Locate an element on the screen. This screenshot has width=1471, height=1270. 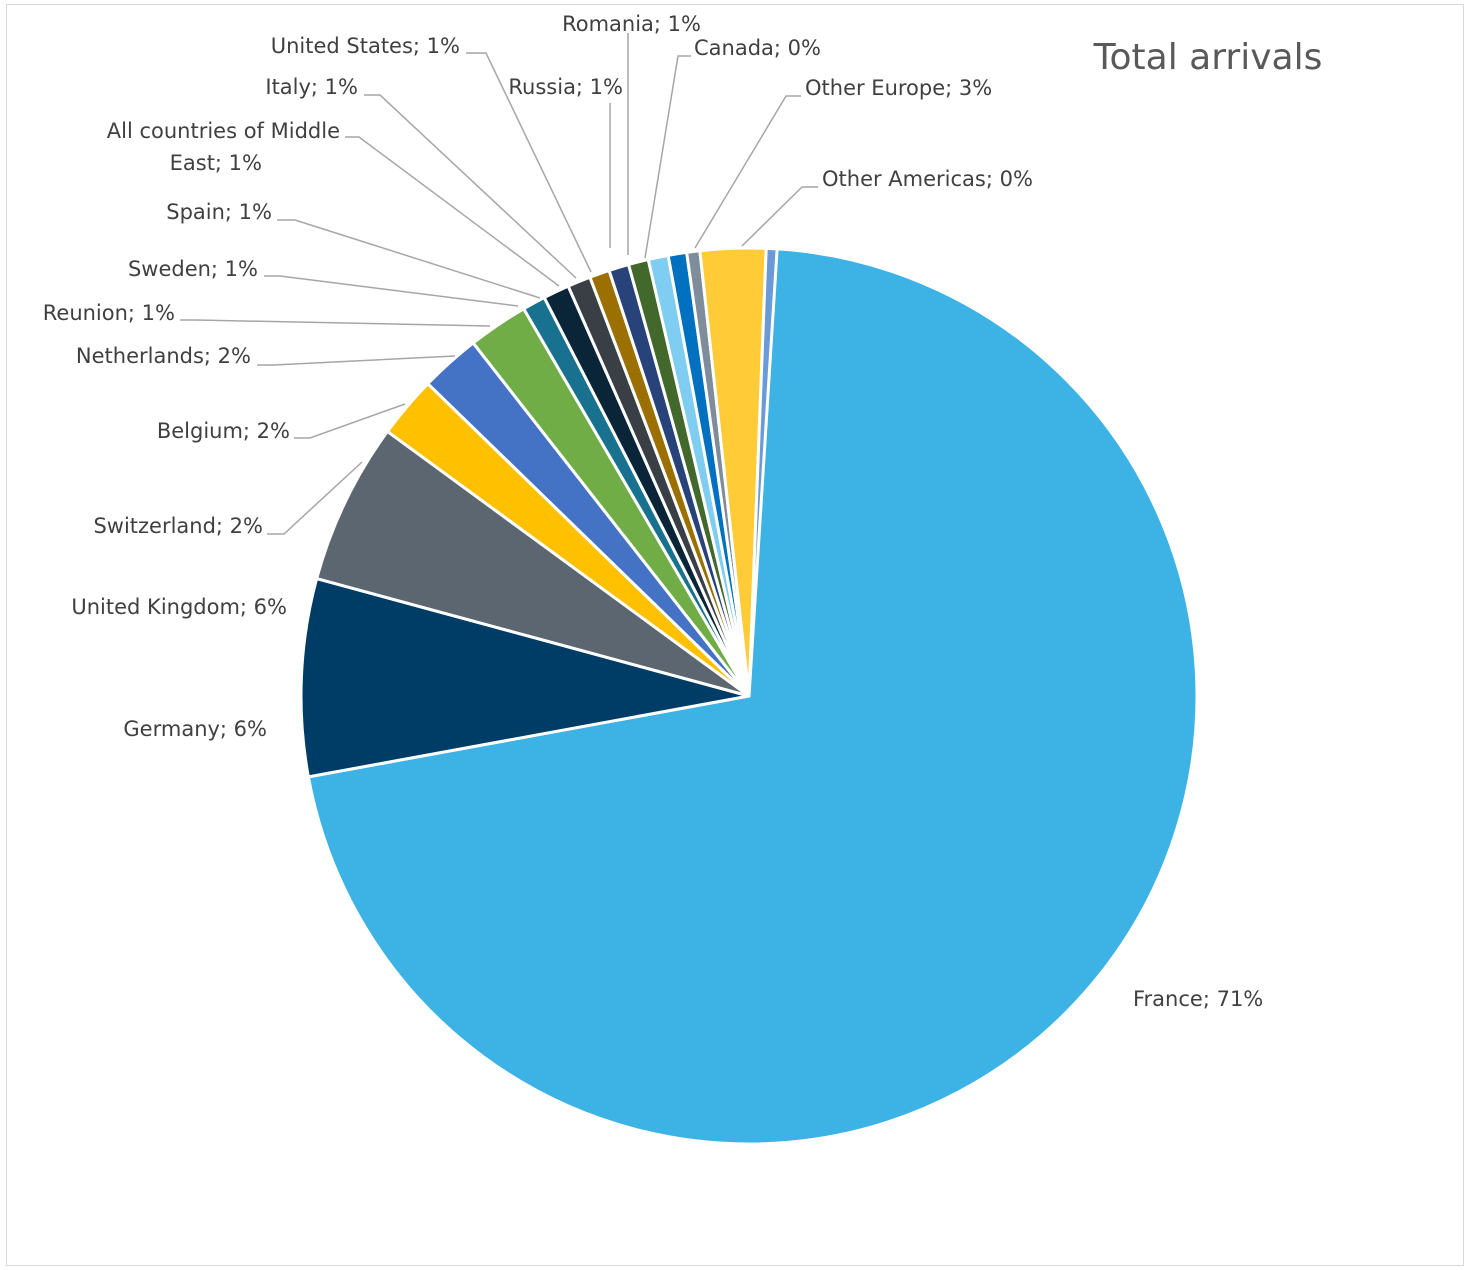
data-label-united-kingdom: United Kingdom; 6% is located at coordinates (179, 607).